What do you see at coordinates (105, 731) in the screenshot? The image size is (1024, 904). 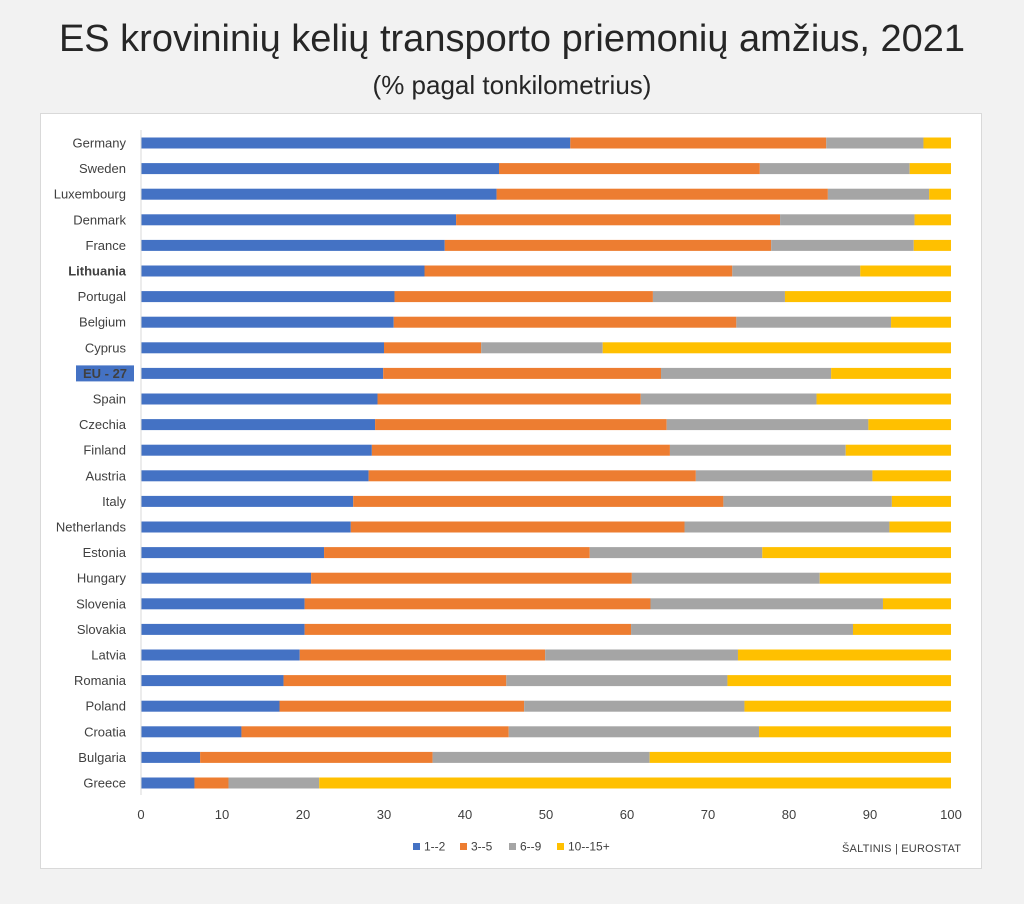 I see `category-label-23: Croatia` at bounding box center [105, 731].